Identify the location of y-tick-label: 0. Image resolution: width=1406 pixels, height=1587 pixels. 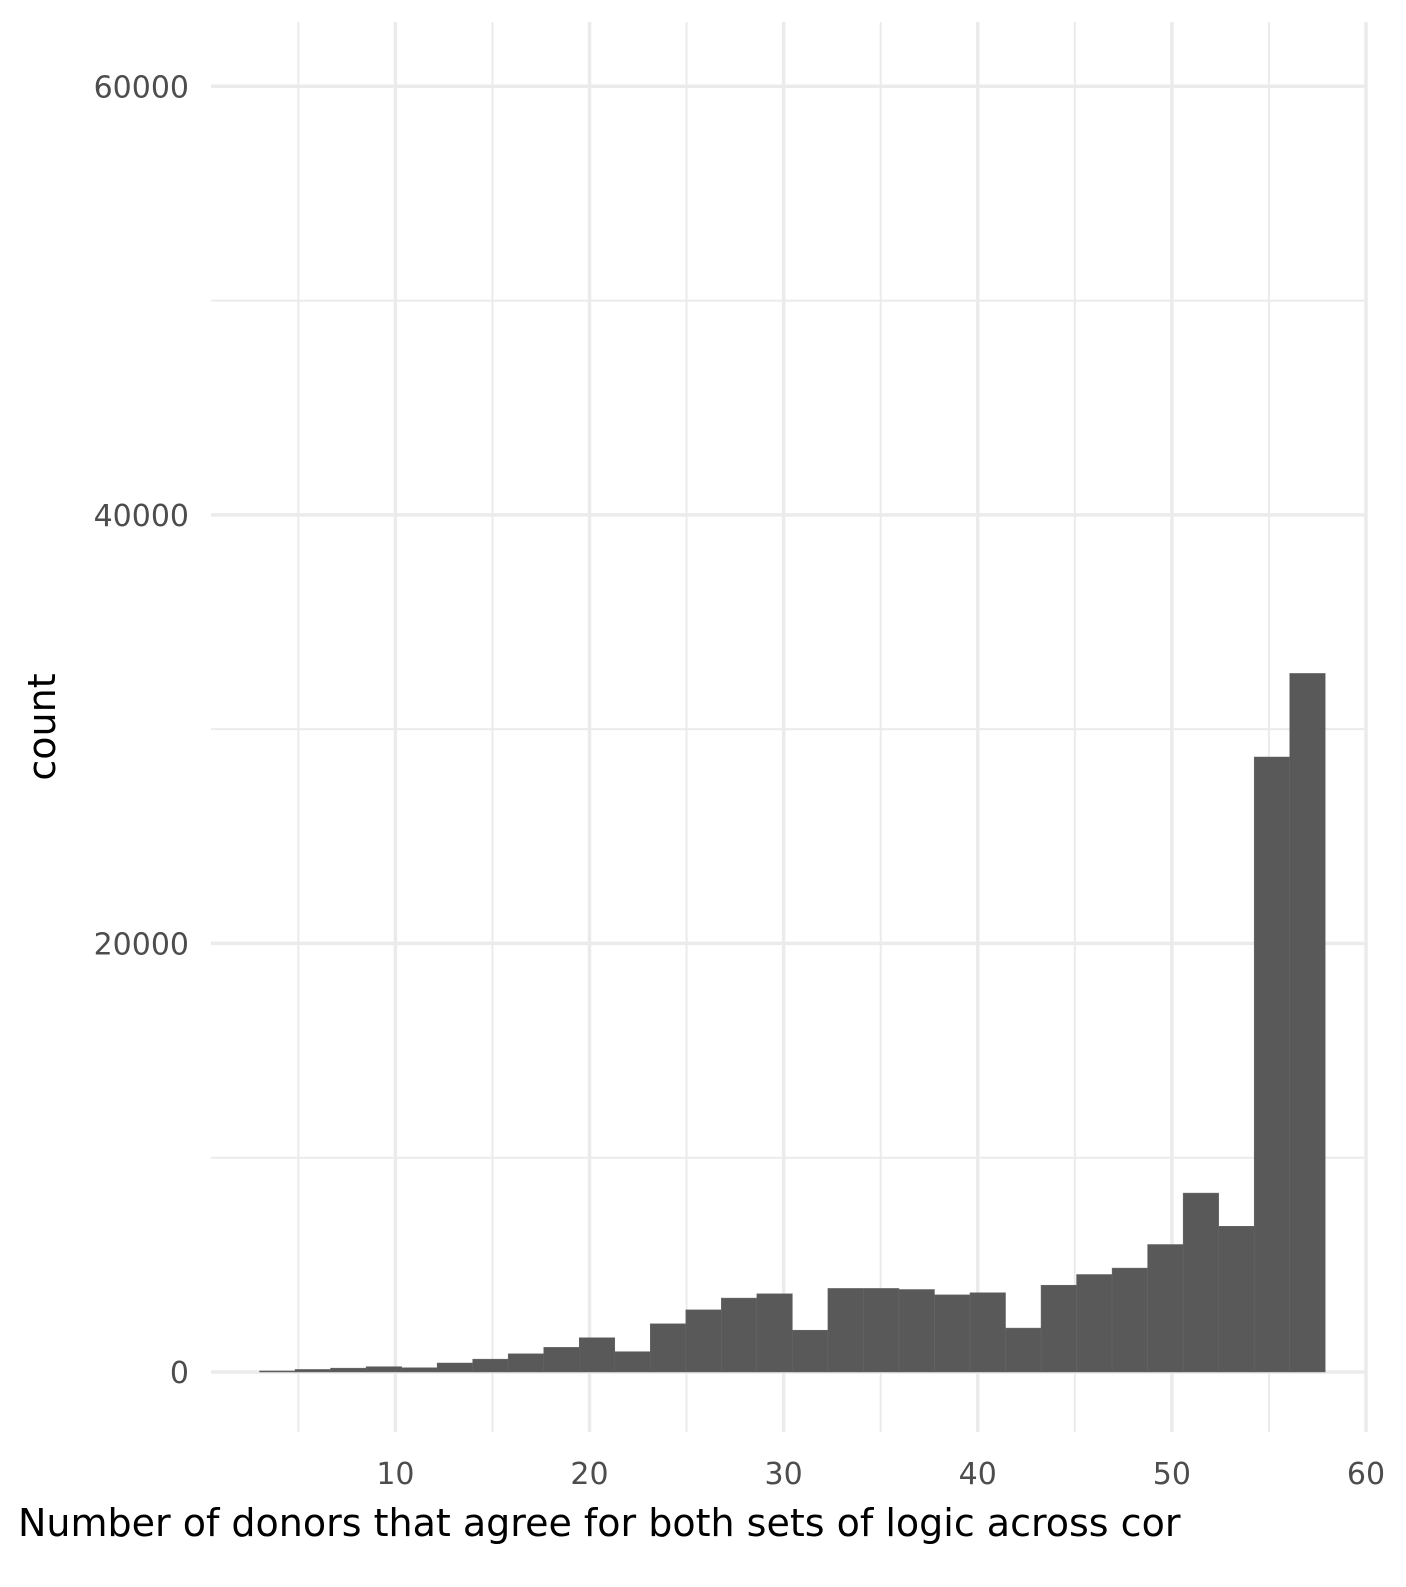
(179, 1373).